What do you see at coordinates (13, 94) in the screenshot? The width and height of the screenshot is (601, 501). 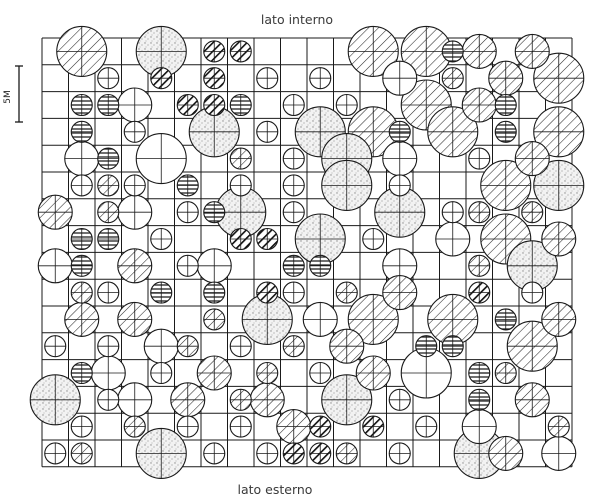 I see `scale-bar: 5M` at bounding box center [13, 94].